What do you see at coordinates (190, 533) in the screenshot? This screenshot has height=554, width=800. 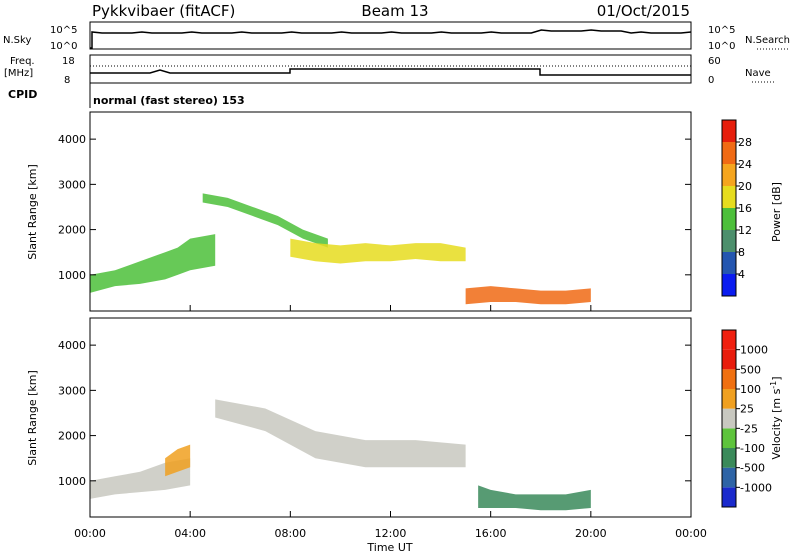 I see `xtick-label-1: 04:00` at bounding box center [190, 533].